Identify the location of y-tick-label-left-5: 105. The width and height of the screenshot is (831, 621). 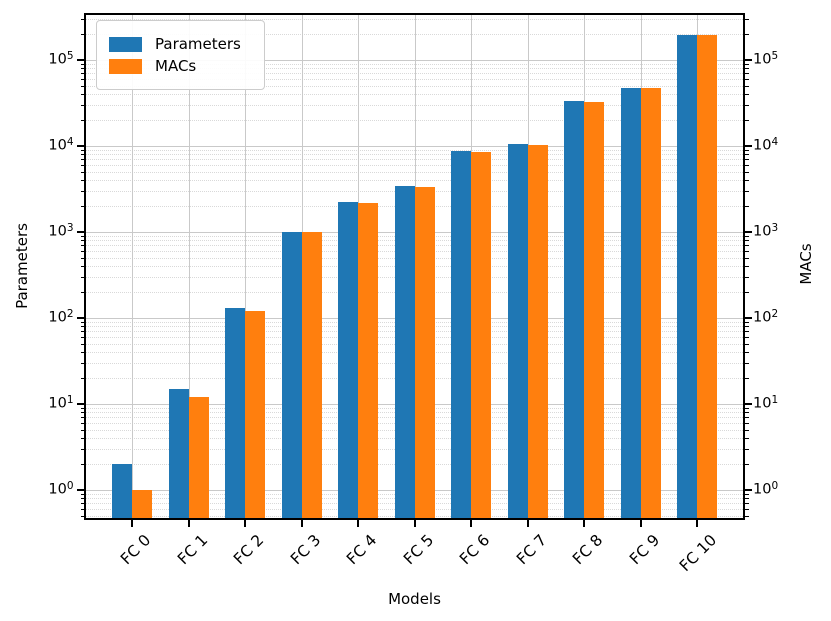
(50, 59).